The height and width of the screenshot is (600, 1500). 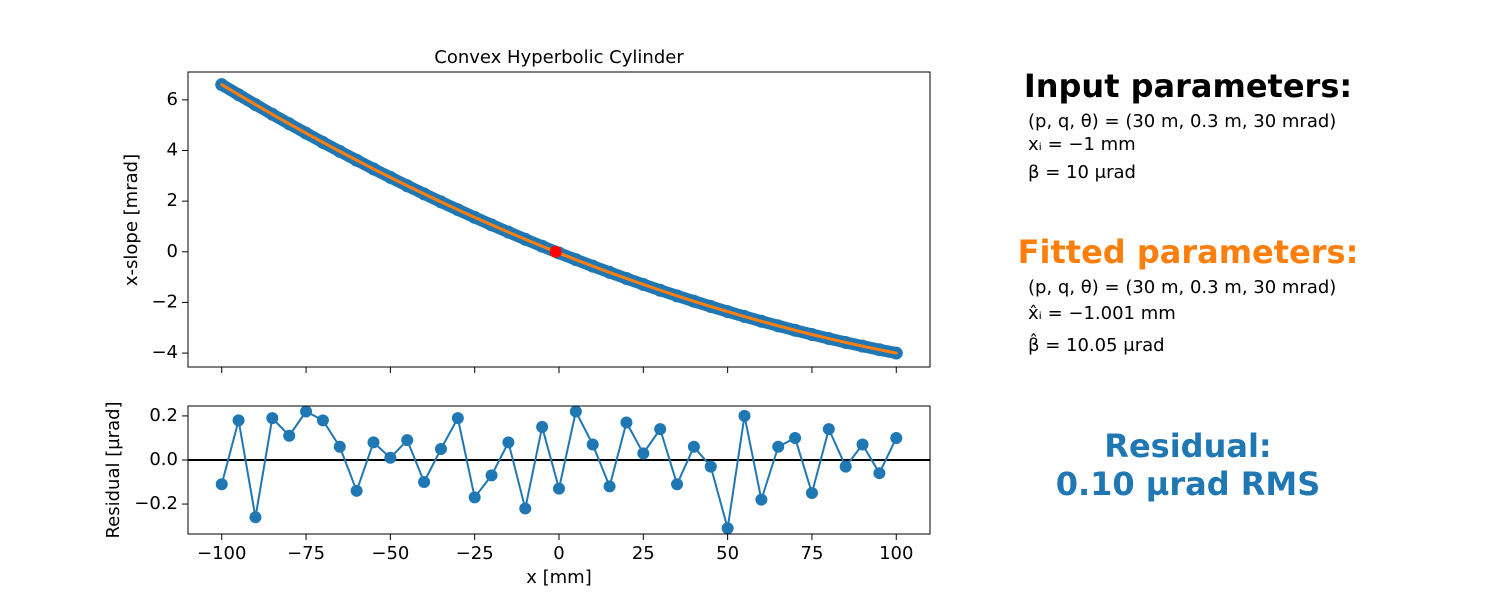 I want to click on y-tick-label: 6, so click(x=172, y=99).